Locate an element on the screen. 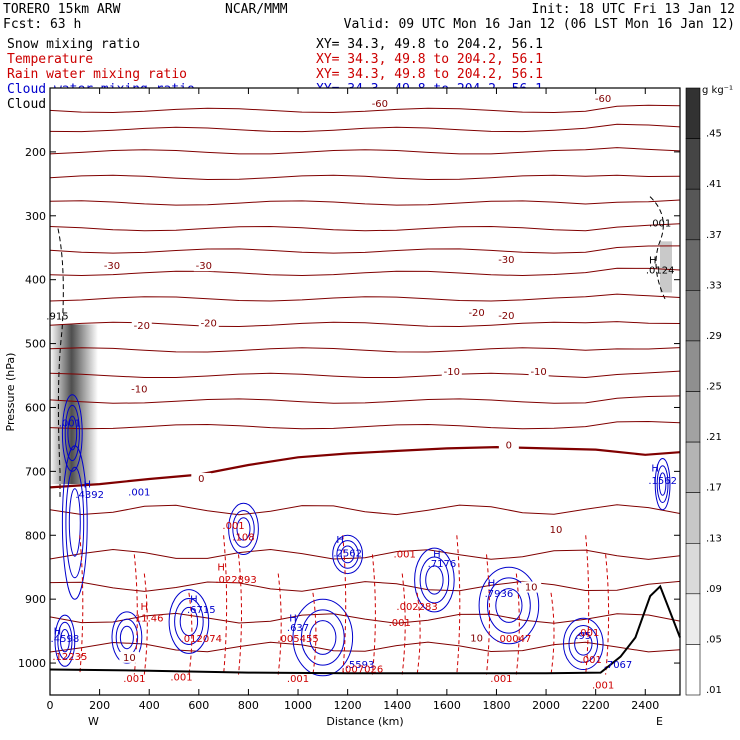 The height and width of the screenshot is (740, 740). init-time: Init: 18 UTC Fri 13 Jan 12 is located at coordinates (634, 9).